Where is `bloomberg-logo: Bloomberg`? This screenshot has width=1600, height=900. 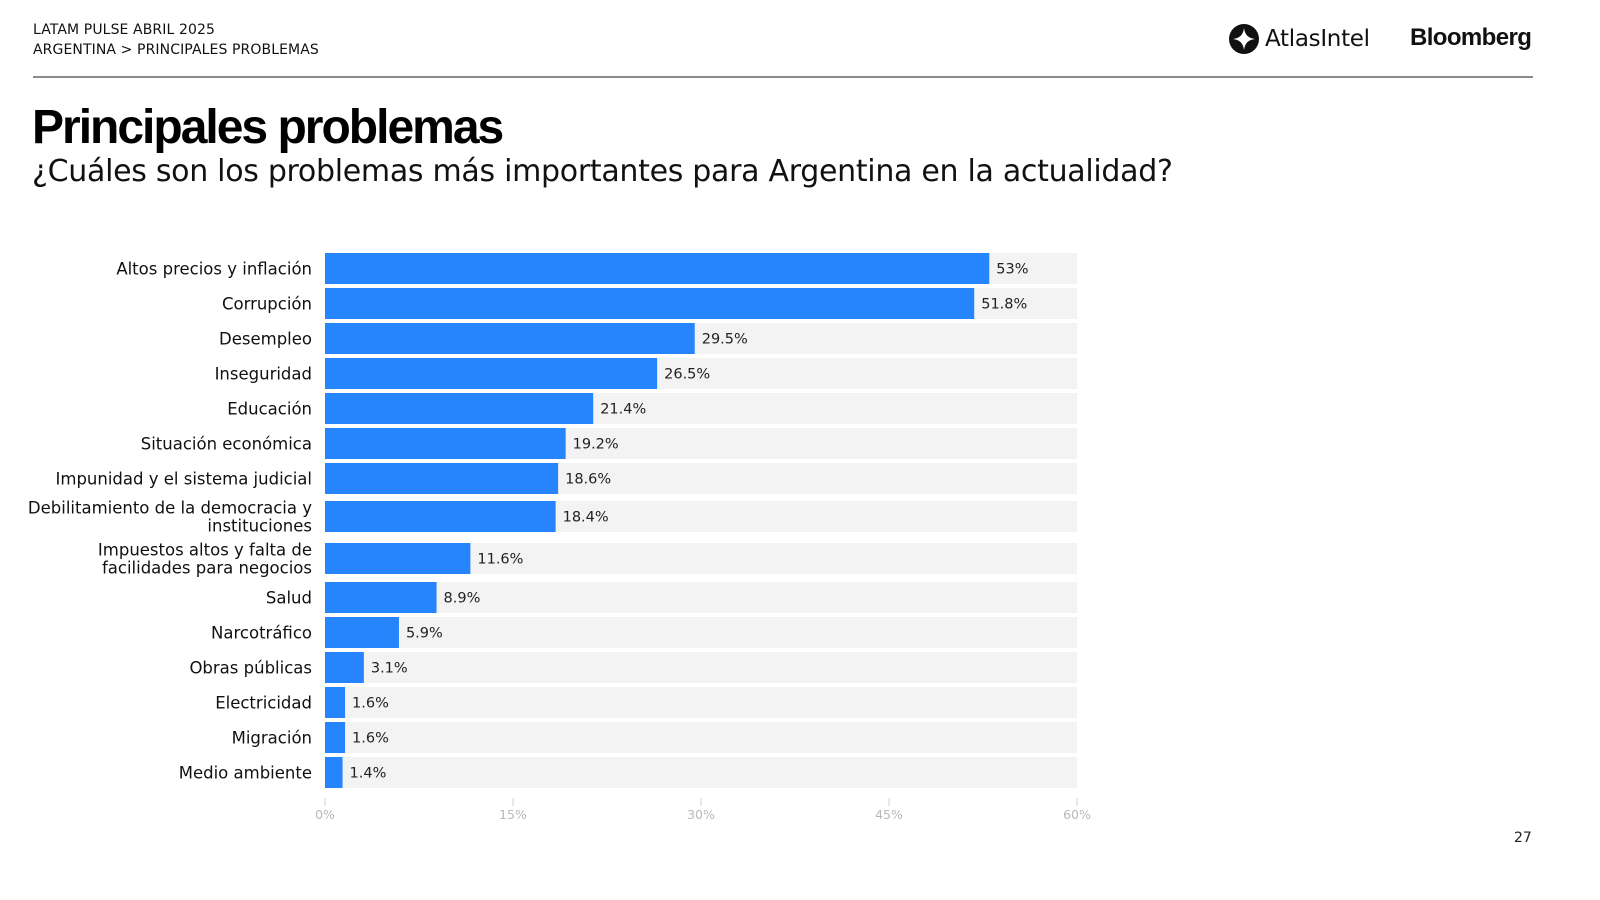
bloomberg-logo: Bloomberg is located at coordinates (1471, 37).